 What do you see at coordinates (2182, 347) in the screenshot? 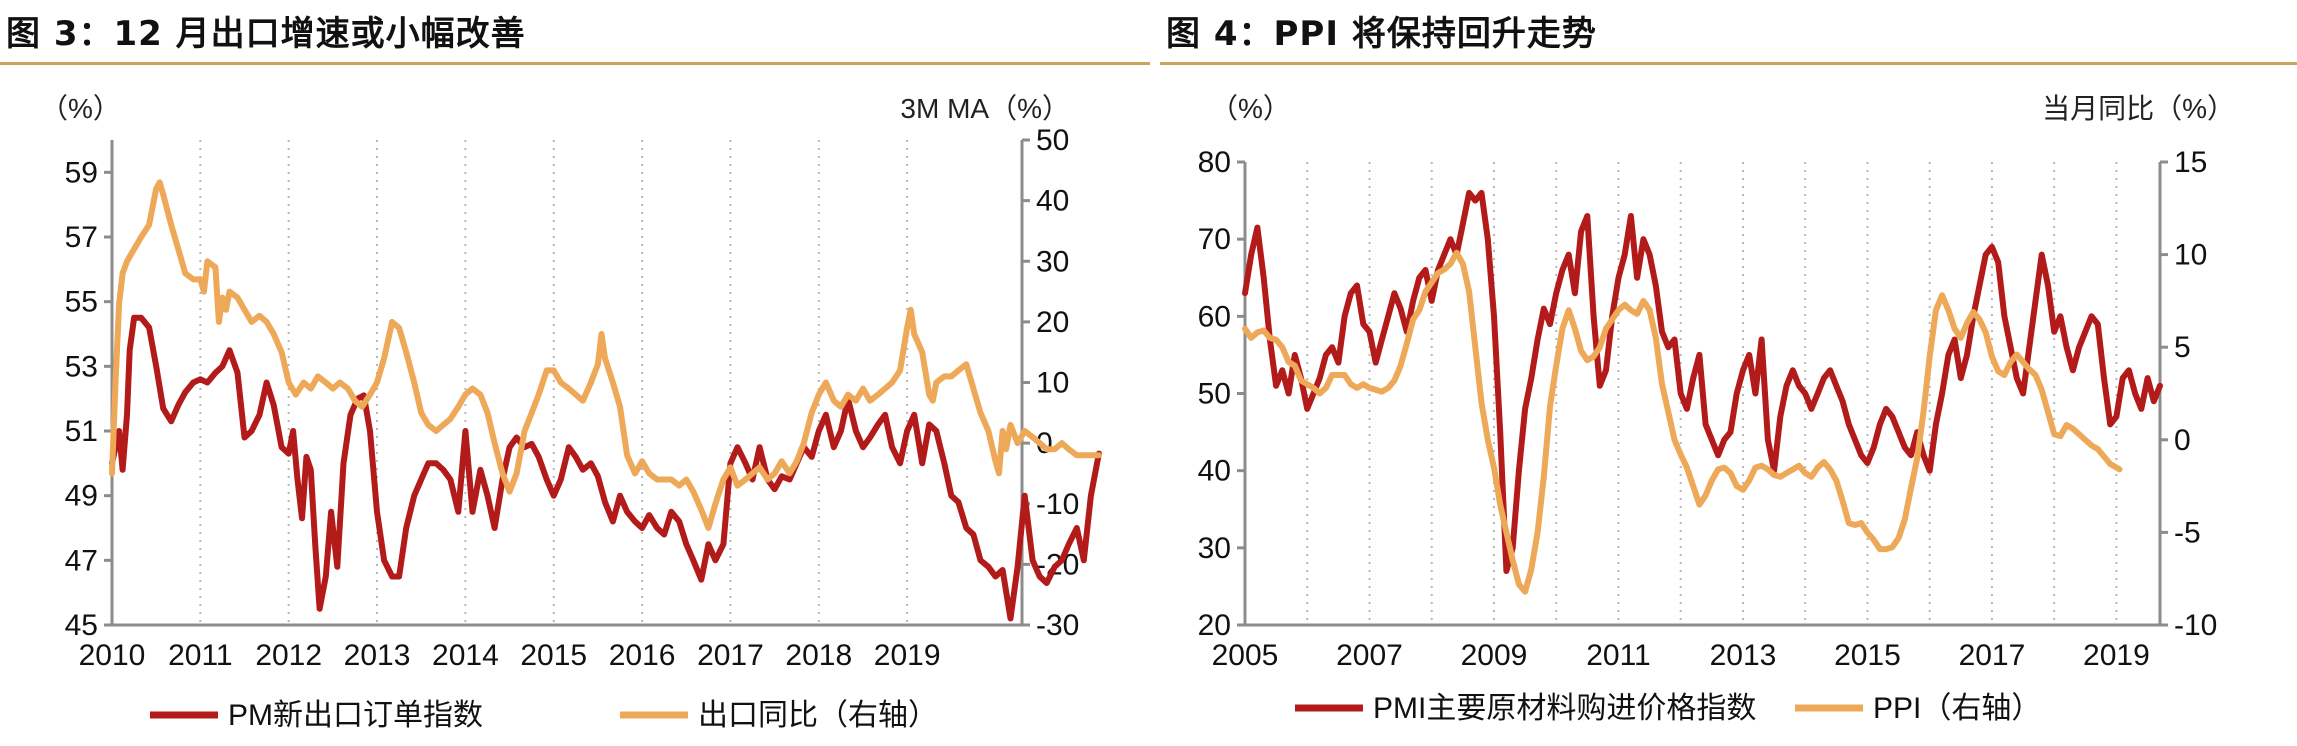
I see `right-tick-label: 5` at bounding box center [2182, 347].